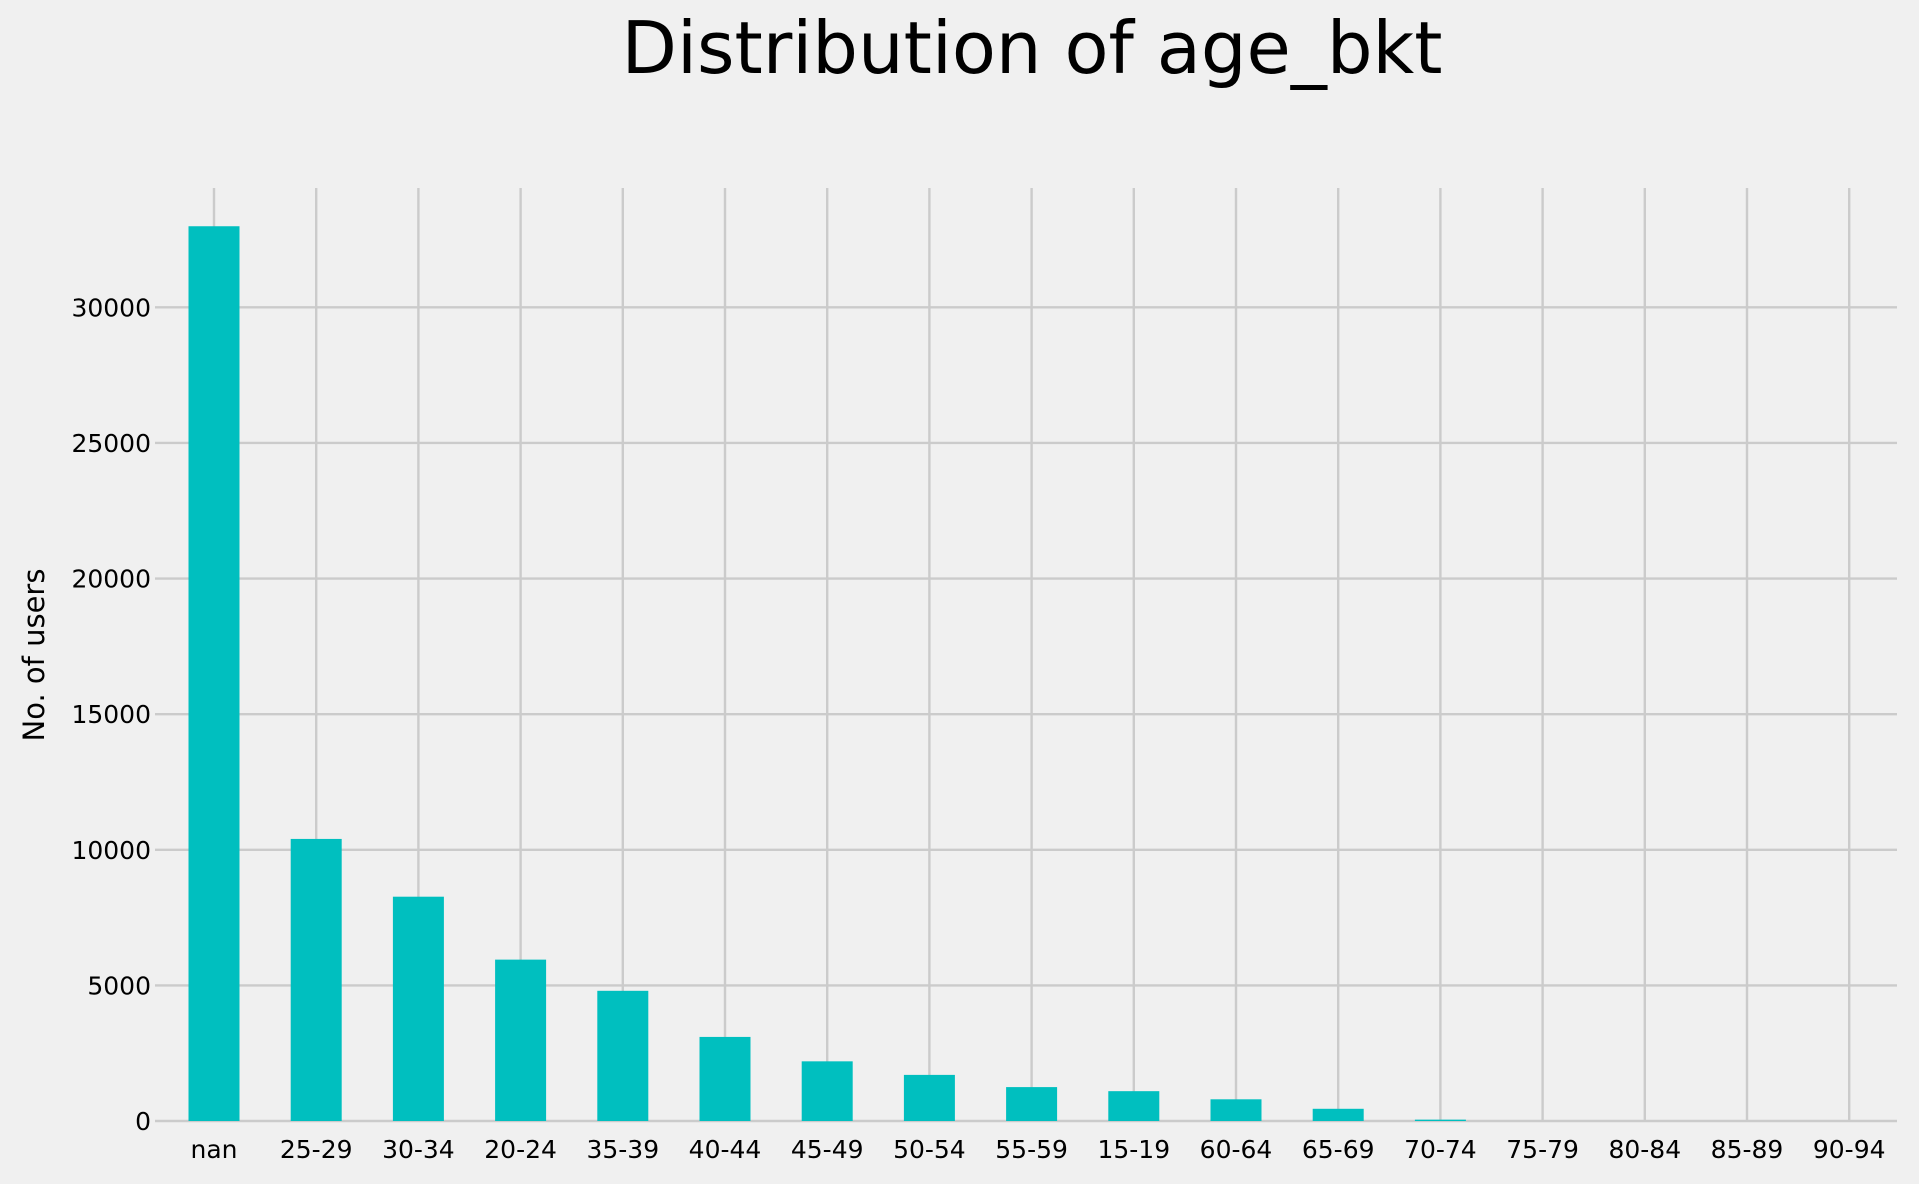  I want to click on y-tick-label: 10000, so click(111, 850).